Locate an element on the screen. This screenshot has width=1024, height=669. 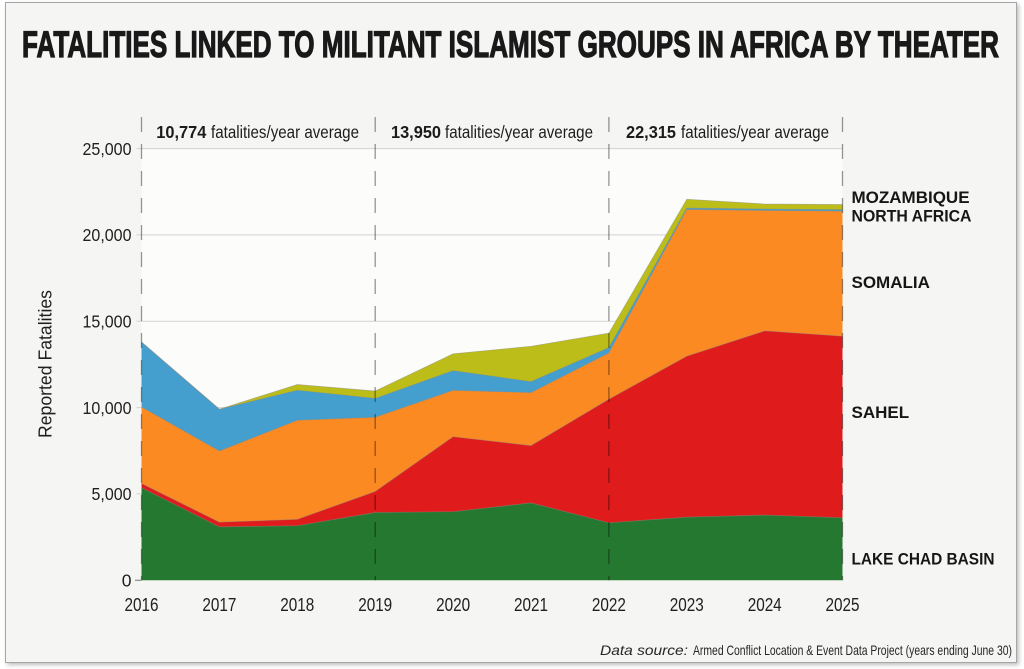
svg-text: 2016 is located at coordinates (142, 605).